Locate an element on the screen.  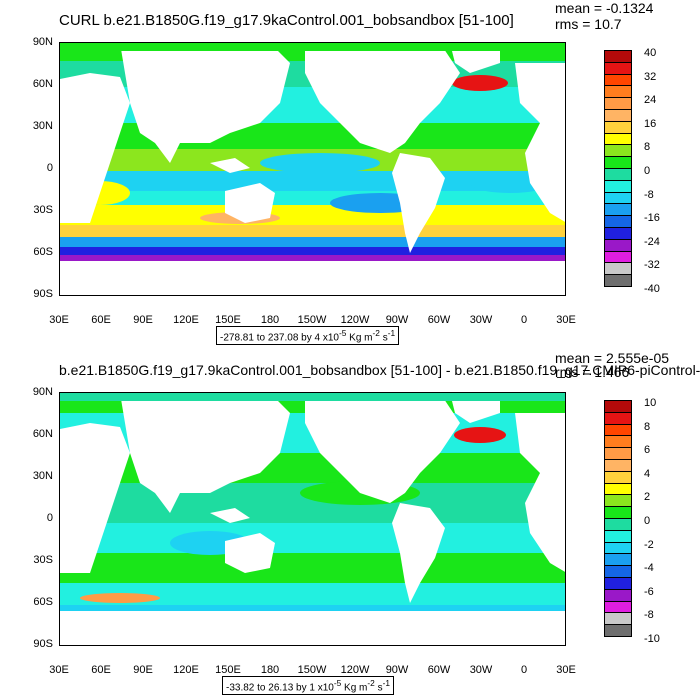
colorbar-label: 10 is located at coordinates (650, 403).